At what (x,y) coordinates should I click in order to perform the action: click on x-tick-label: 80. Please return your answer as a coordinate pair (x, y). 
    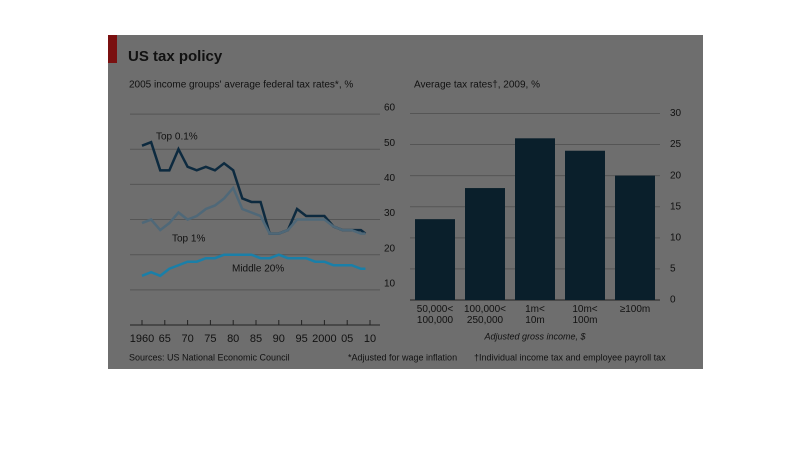
    Looking at the image, I should click on (233, 339).